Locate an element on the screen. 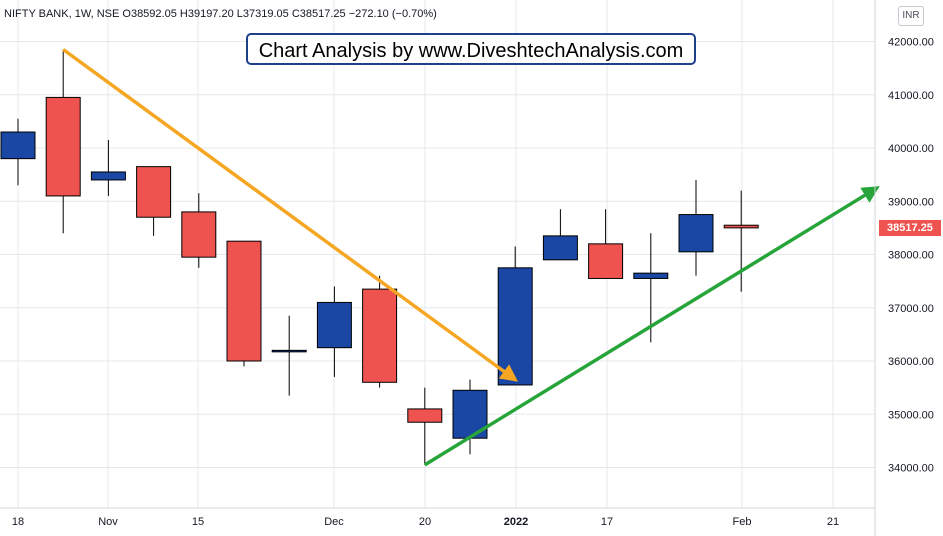 Image resolution: width=943 pixels, height=536 pixels. x-tick-label: 20 is located at coordinates (425, 522).